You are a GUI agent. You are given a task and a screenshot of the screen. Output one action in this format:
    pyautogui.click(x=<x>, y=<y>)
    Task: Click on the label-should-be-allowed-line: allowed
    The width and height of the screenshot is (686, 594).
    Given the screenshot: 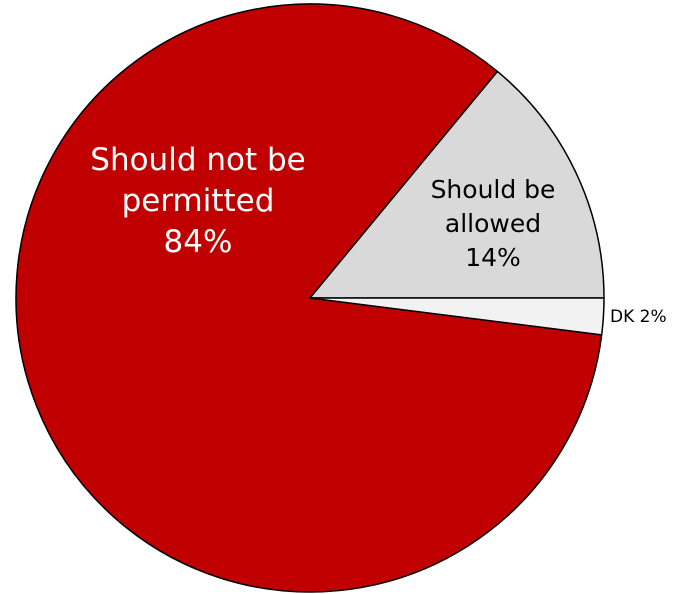 What is the action you would take?
    pyautogui.click(x=493, y=223)
    